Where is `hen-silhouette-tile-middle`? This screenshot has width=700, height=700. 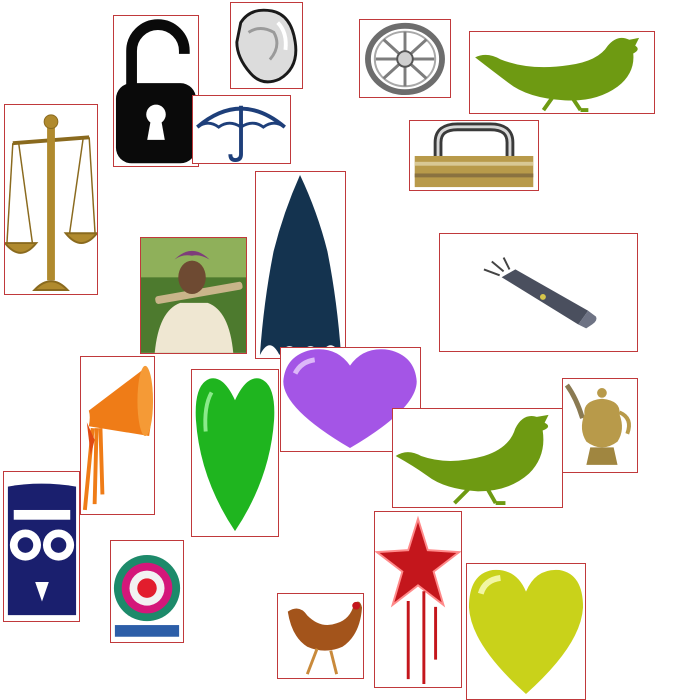
hen-silhouette-tile-middle is located at coordinates (477, 458).